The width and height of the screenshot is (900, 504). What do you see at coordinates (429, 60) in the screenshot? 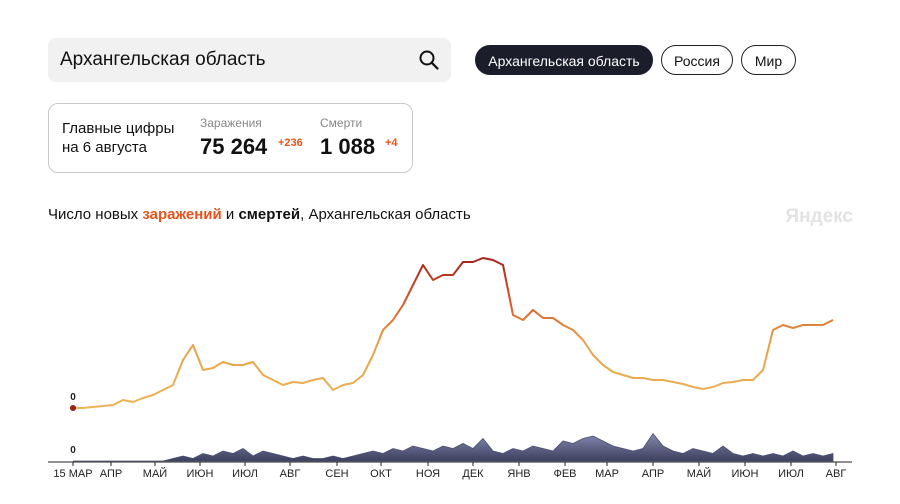
I see `search-icon` at bounding box center [429, 60].